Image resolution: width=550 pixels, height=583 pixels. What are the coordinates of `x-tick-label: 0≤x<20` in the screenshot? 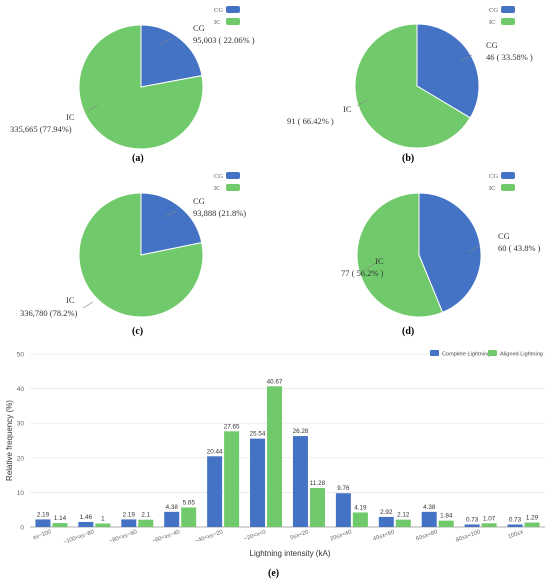 It's located at (300, 535).